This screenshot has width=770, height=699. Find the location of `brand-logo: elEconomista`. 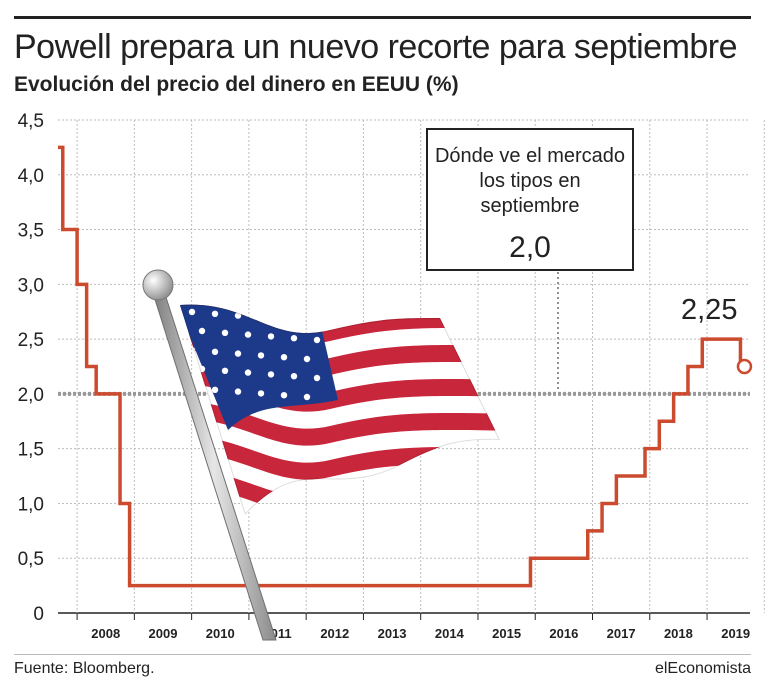

brand-logo: elEconomista is located at coordinates (702, 668).